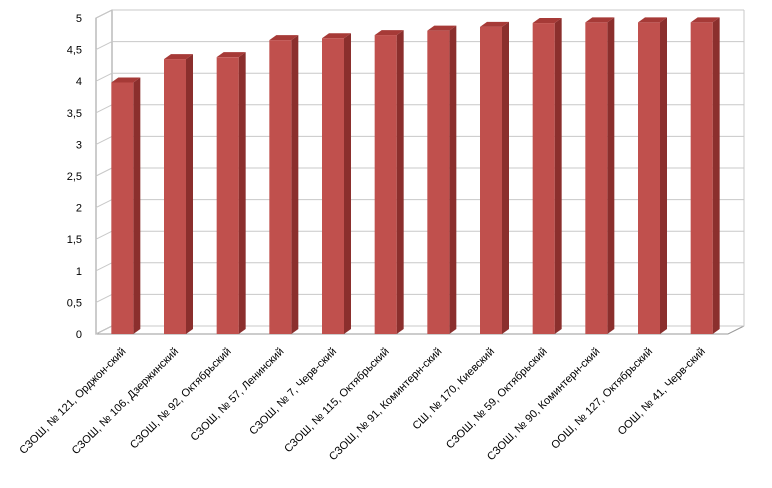 The height and width of the screenshot is (488, 772). What do you see at coordinates (79, 19) in the screenshot?
I see `y-tick-label: 5` at bounding box center [79, 19].